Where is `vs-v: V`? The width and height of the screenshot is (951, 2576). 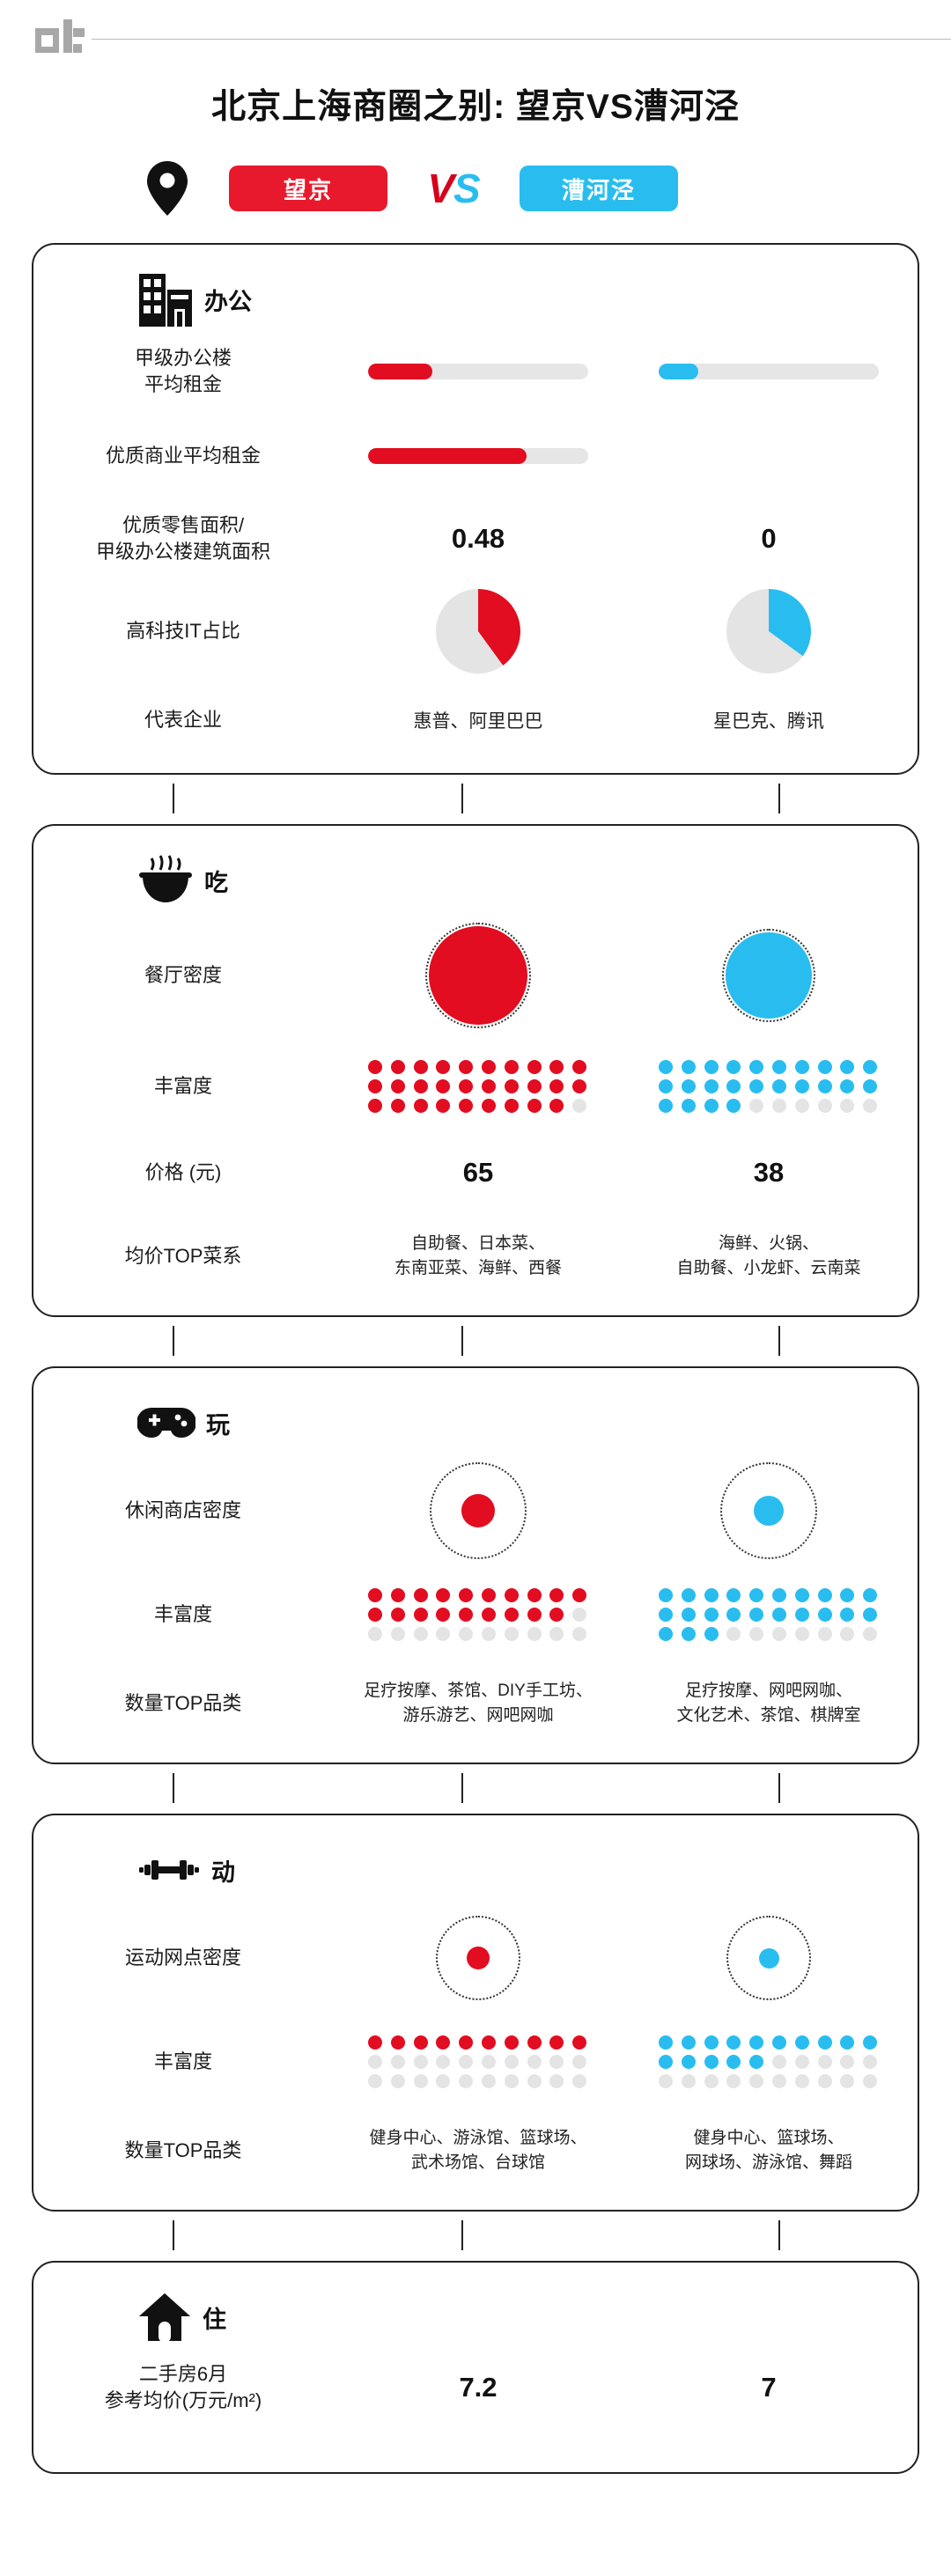
vs-v: V is located at coordinates (440, 189).